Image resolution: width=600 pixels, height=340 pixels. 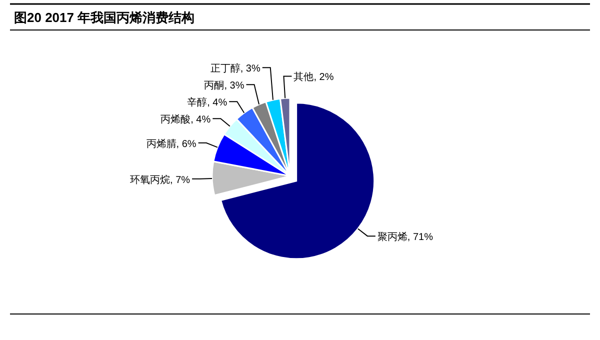 I want to click on data-label: 丙烯酸, 4%, so click(x=185, y=120).